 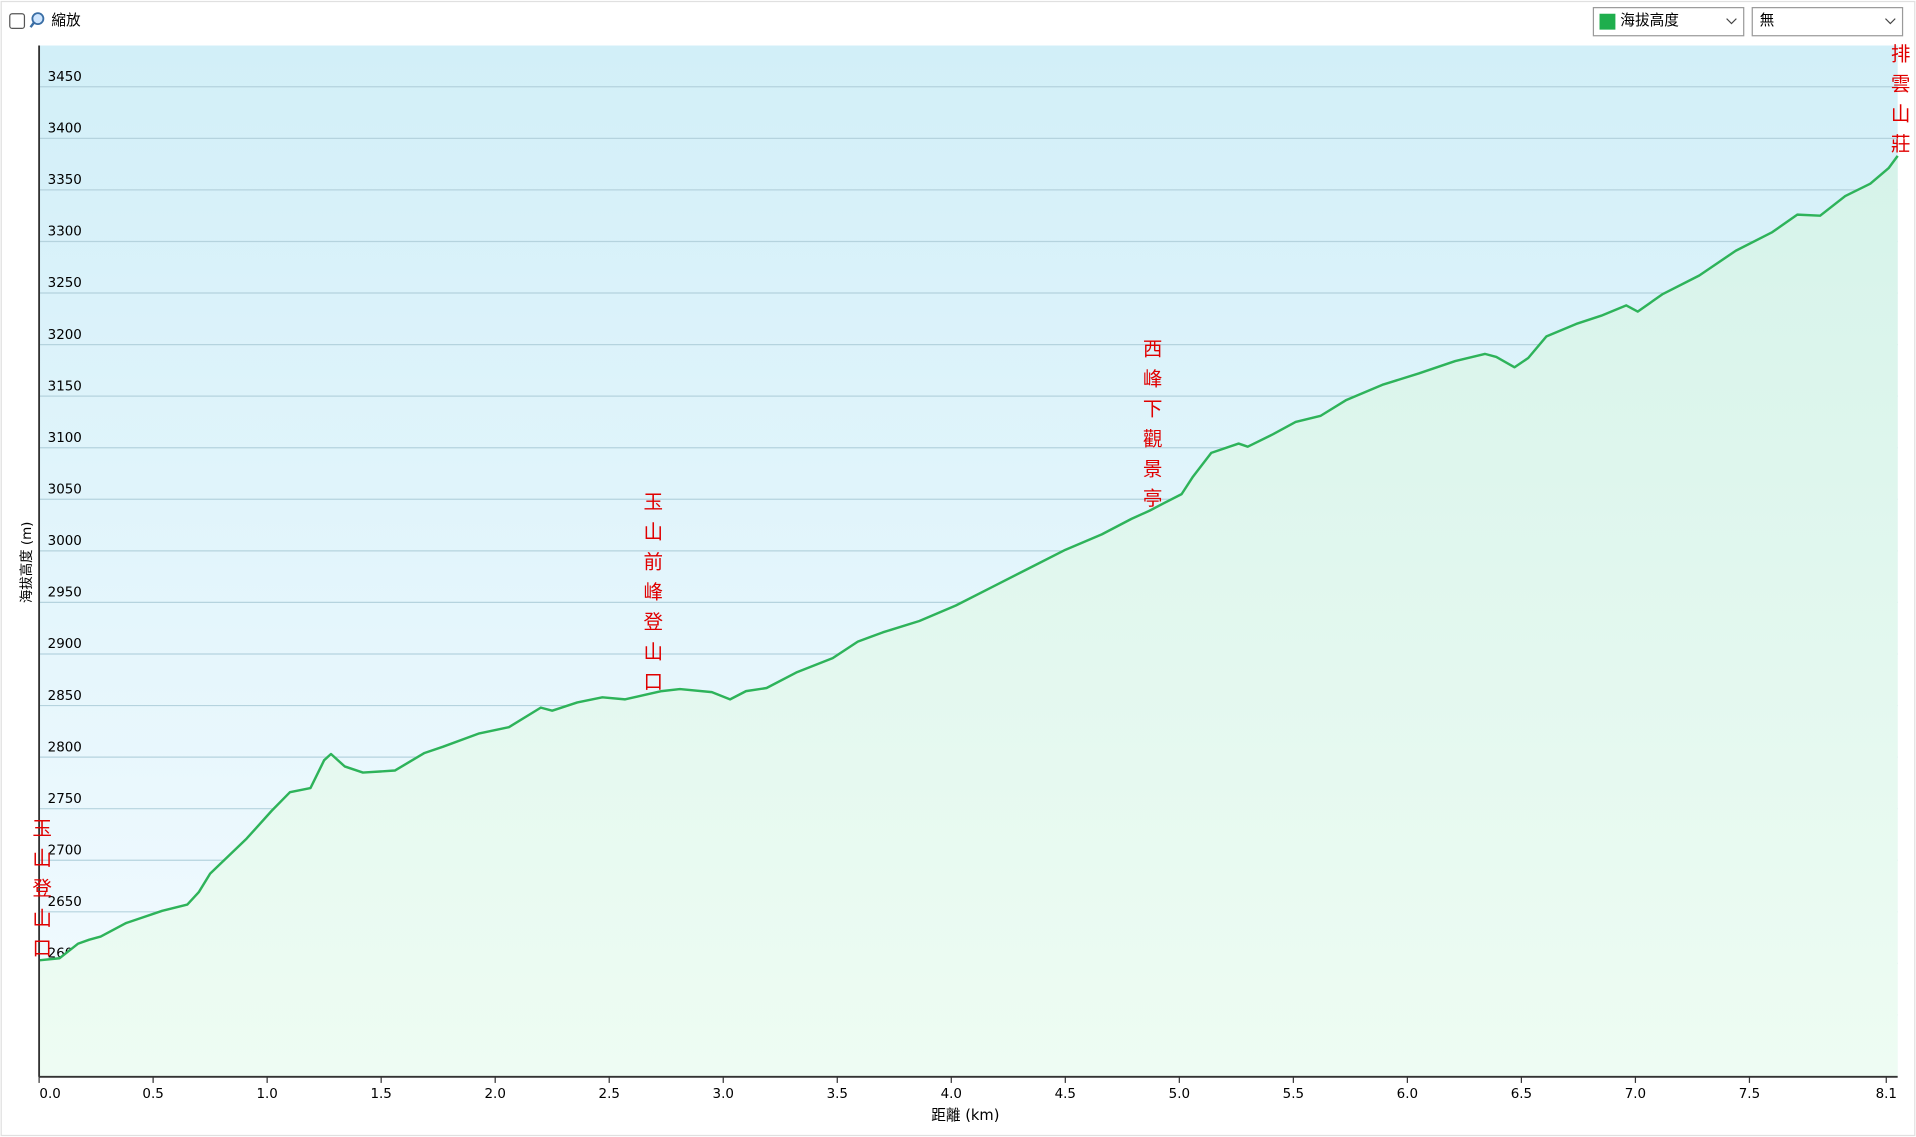 What do you see at coordinates (65, 541) in the screenshot?
I see `y-tick-label: 3000` at bounding box center [65, 541].